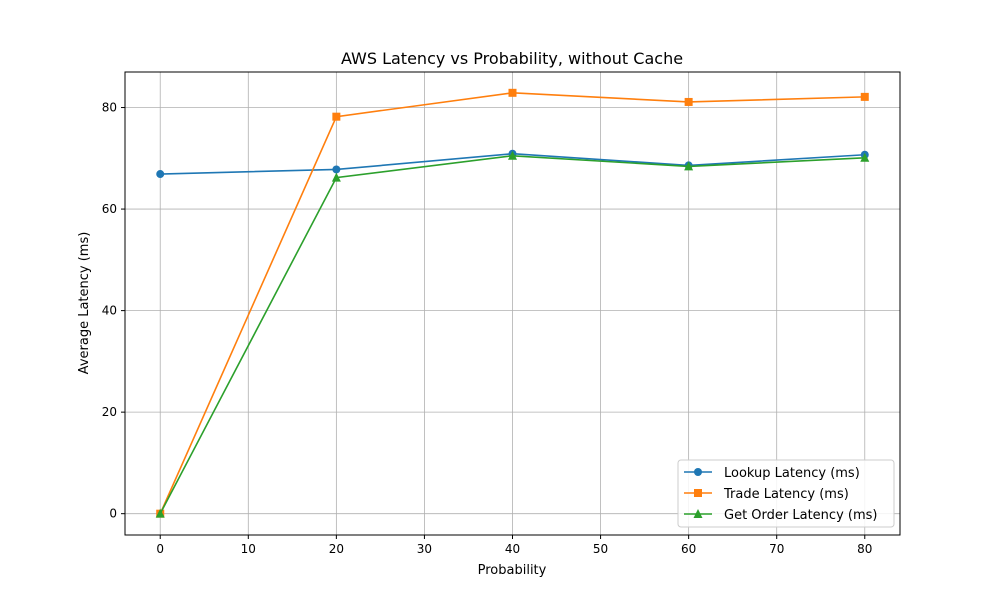 This screenshot has height=600, width=1000. Describe the element at coordinates (688, 549) in the screenshot. I see `x-tick-label: 60` at that location.